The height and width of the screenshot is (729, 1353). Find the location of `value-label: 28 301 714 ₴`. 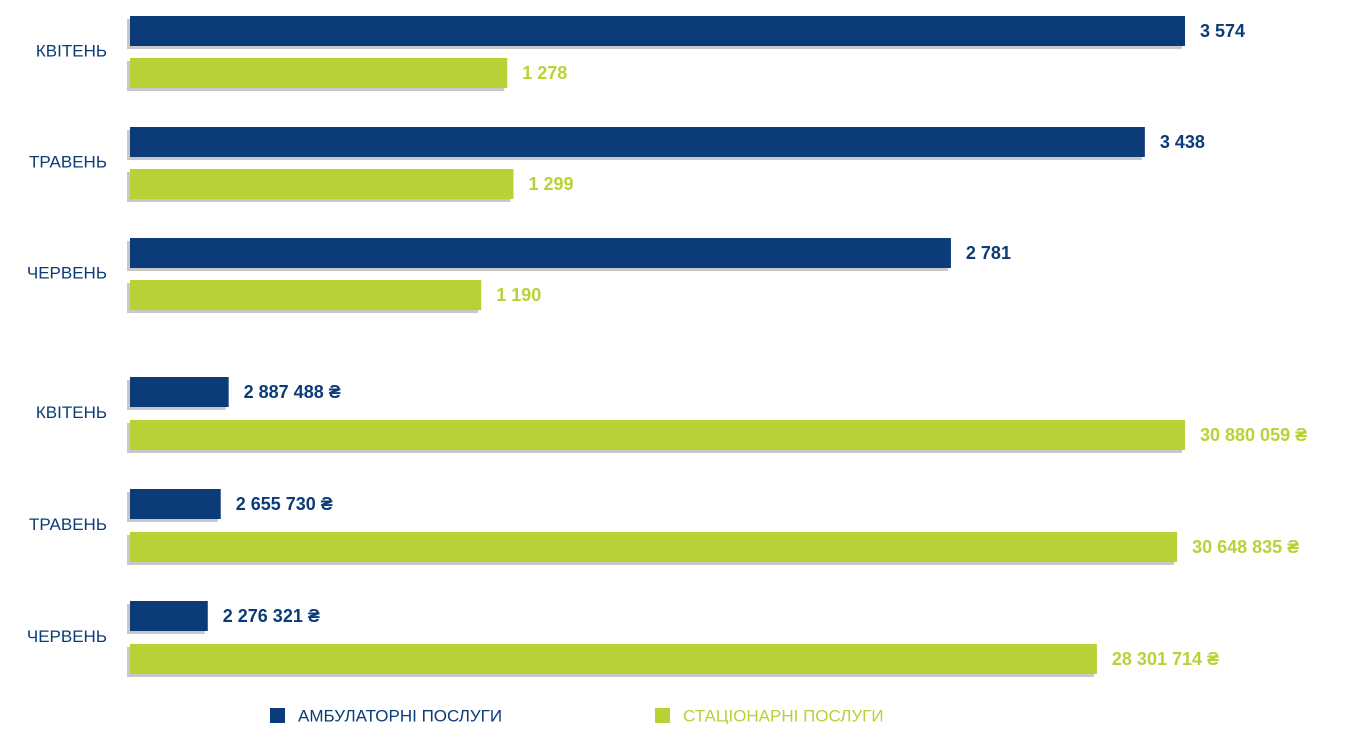

value-label: 28 301 714 ₴ is located at coordinates (1165, 659).